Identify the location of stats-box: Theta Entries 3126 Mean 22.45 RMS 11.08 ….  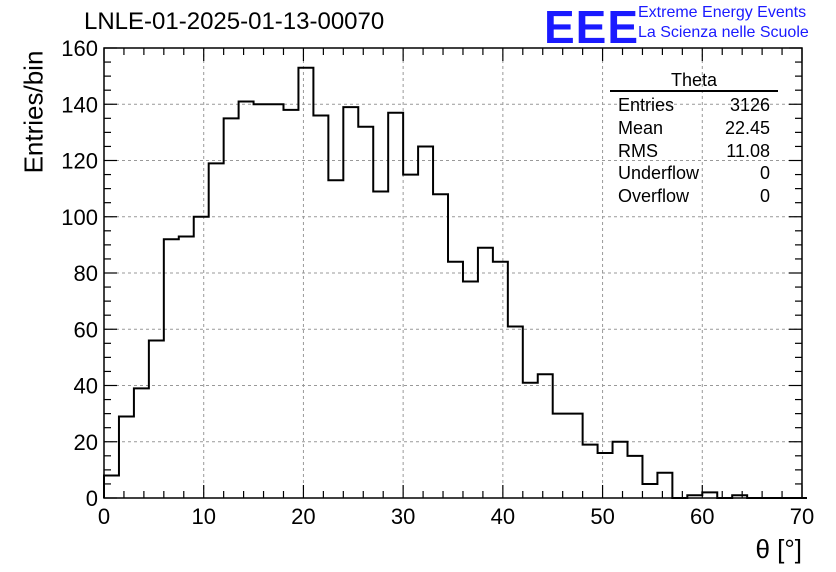
(694, 139).